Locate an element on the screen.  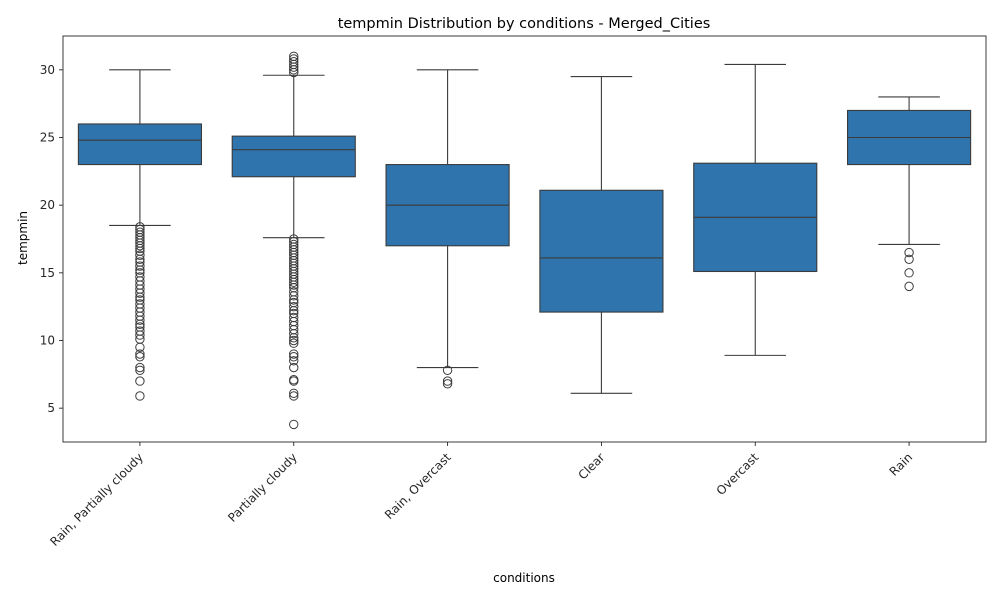
x-tick-label: Rain, Overcast is located at coordinates (418, 486).